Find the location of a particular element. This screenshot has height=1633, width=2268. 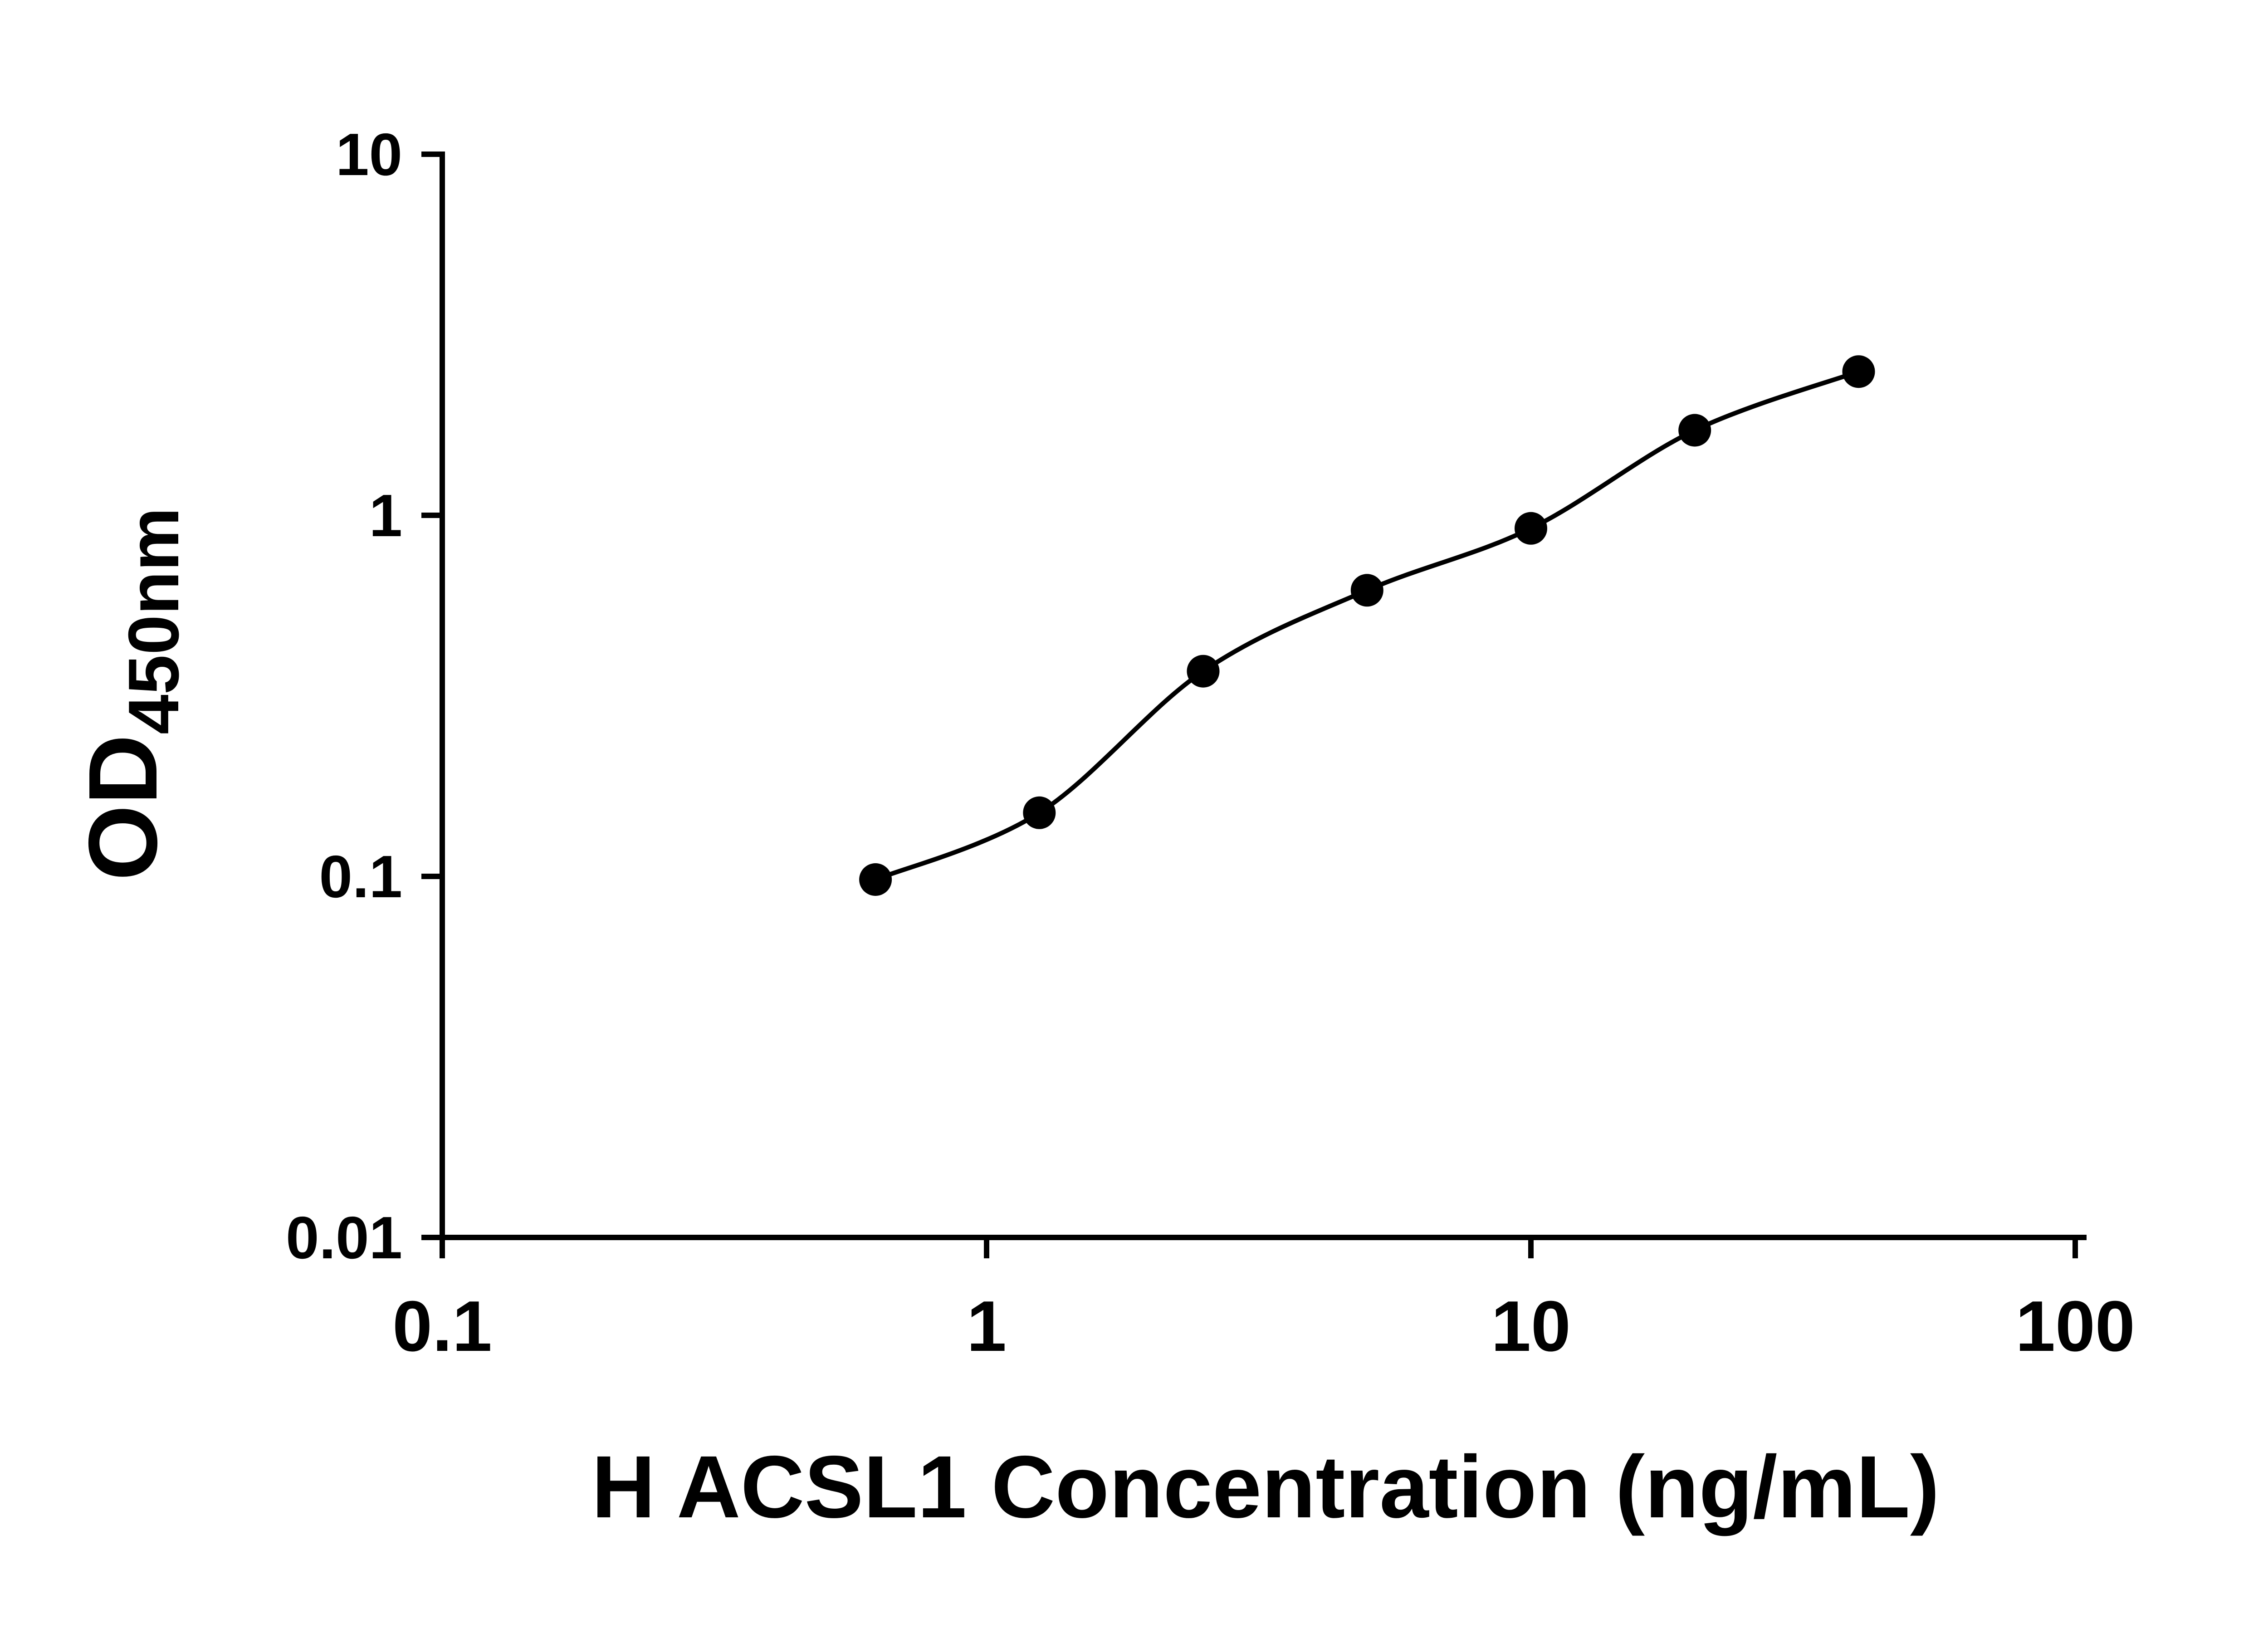

fit-curve is located at coordinates (1368, 625).